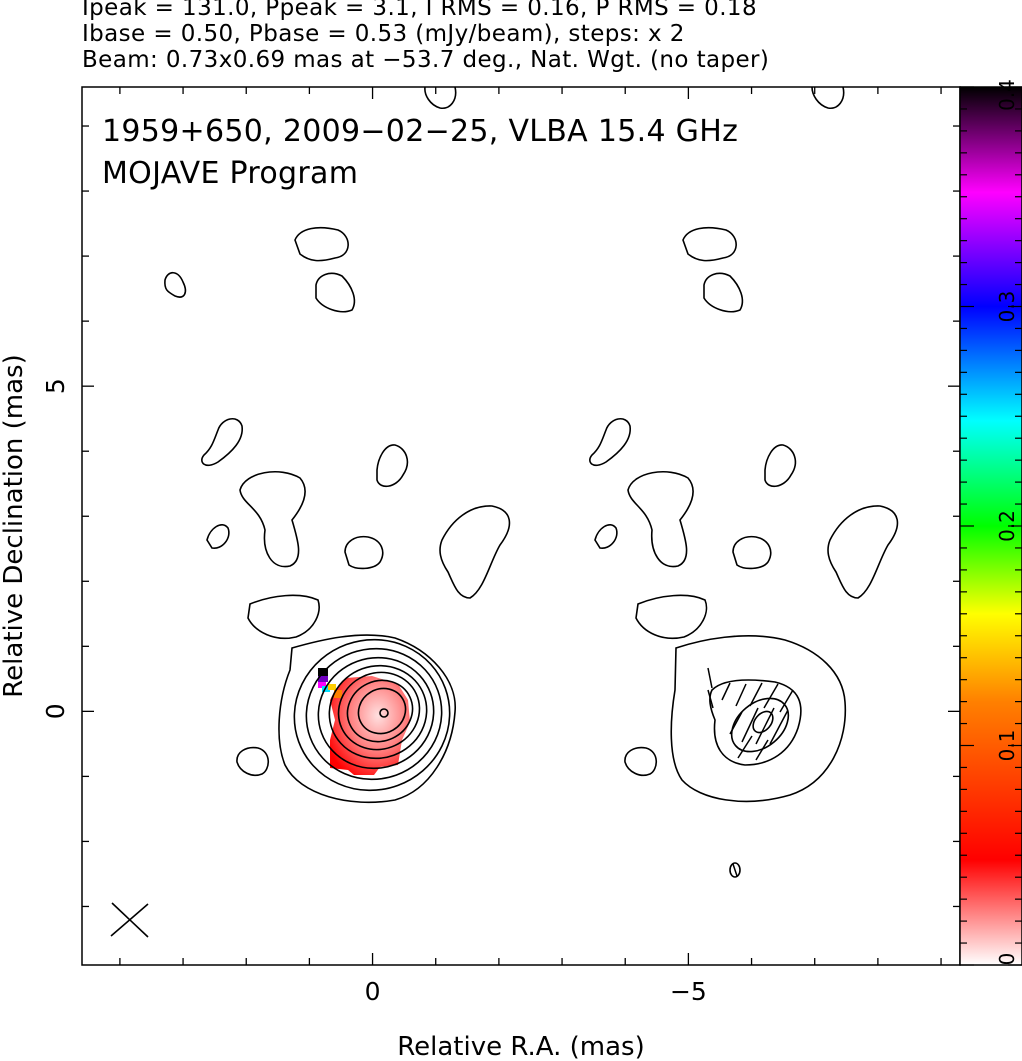 The width and height of the screenshot is (1022, 1061). Describe the element at coordinates (991, 522) in the screenshot. I see `colorbar-ticks: 0 0.1 0.2 0.3 0.4` at that location.